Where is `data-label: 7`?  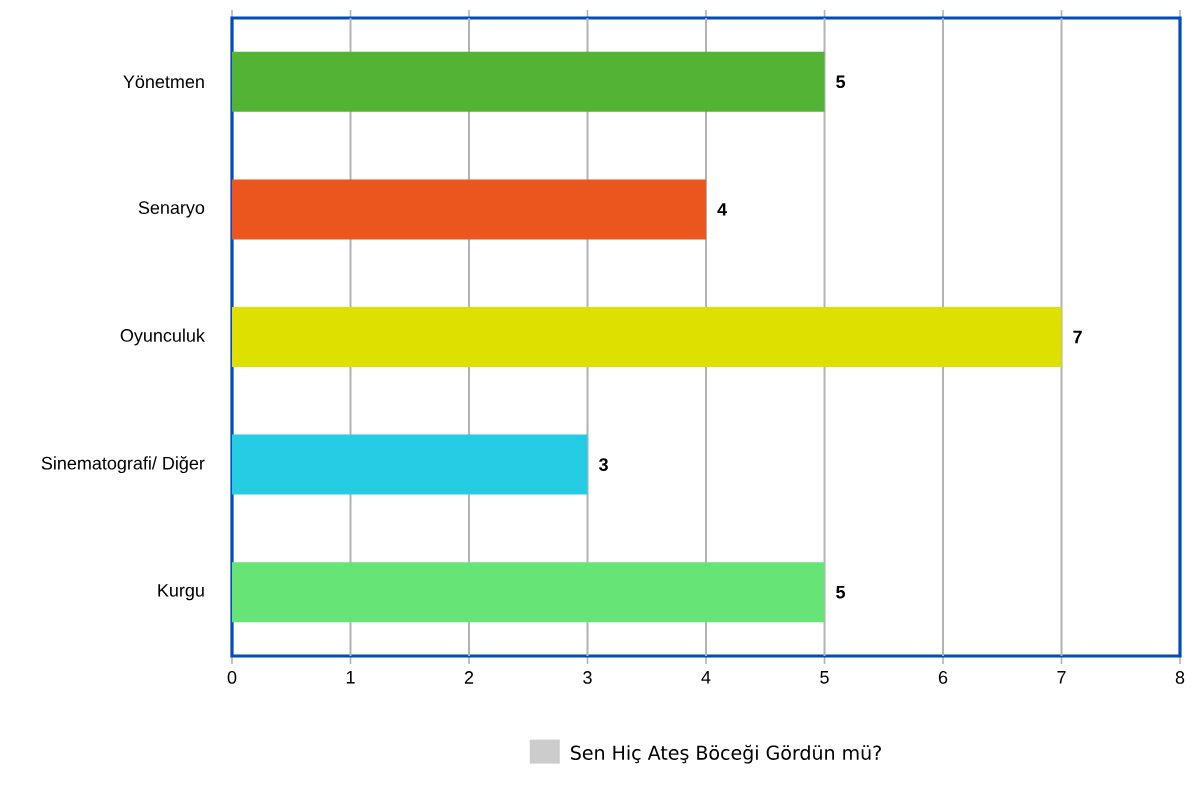
data-label: 7 is located at coordinates (1077, 337).